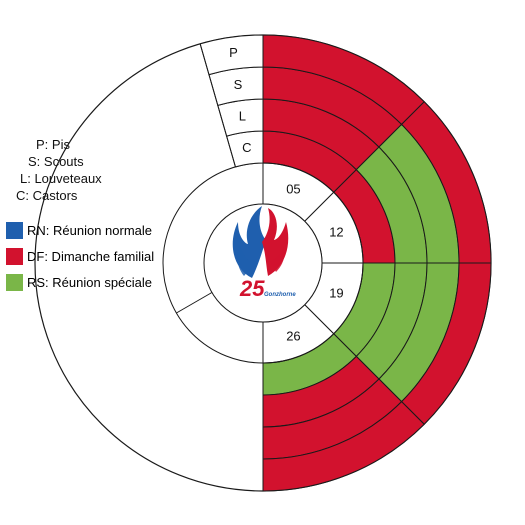 This screenshot has width=525, height=525. Describe the element at coordinates (90, 230) in the screenshot. I see `legend-label-rn: RN: Réunion normale` at that location.